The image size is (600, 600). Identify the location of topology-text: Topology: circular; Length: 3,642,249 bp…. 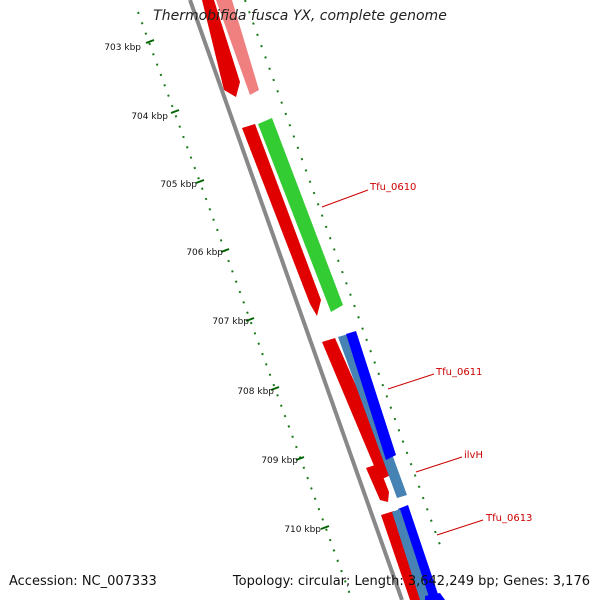
(411, 581).